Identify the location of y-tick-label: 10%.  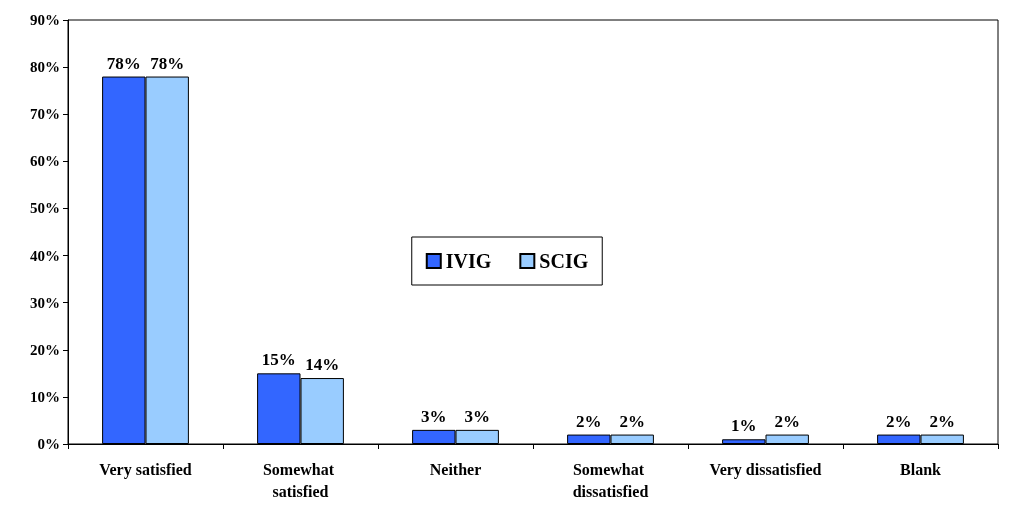
(45, 396).